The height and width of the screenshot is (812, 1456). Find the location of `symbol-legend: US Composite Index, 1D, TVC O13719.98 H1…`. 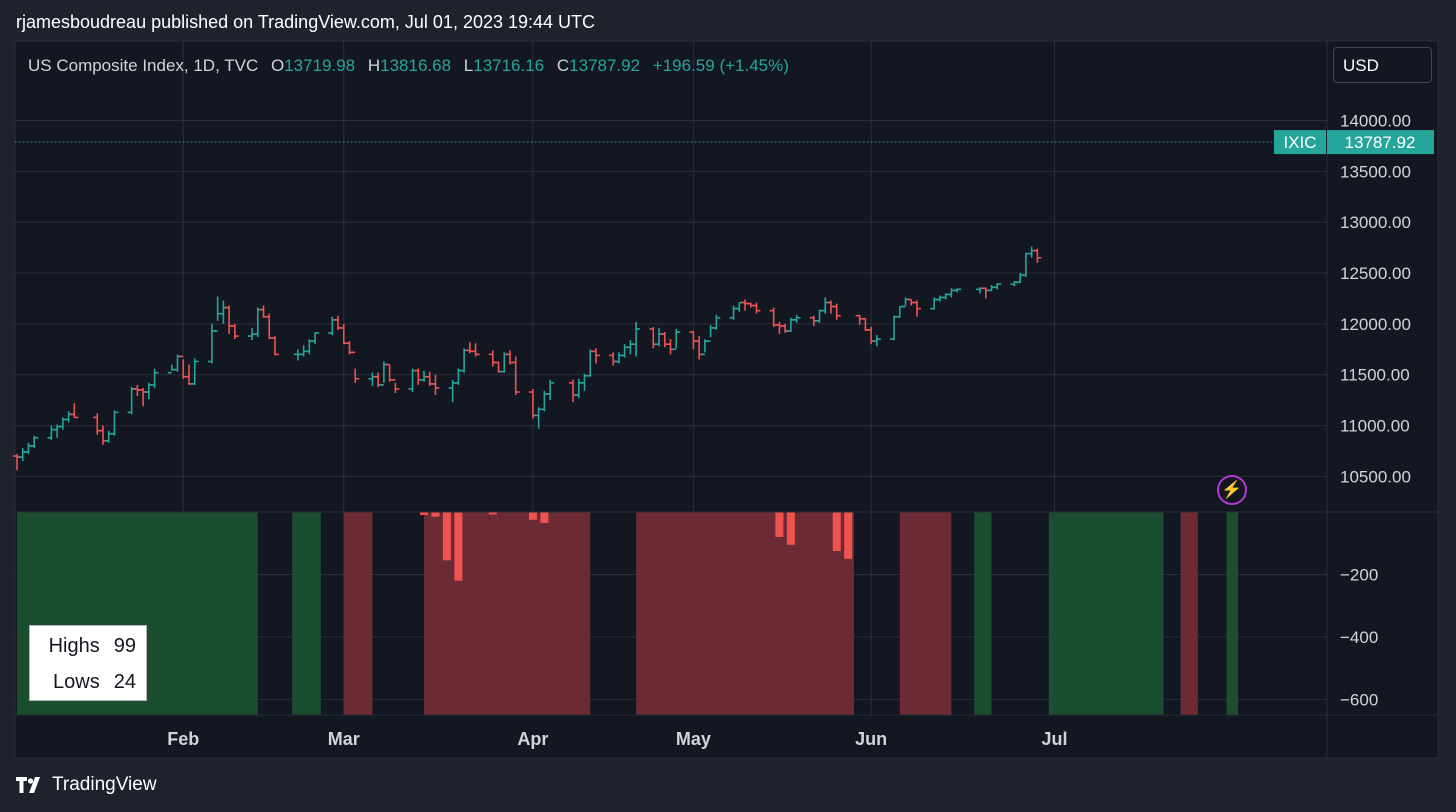

symbol-legend: US Composite Index, 1D, TVC O13719.98 H1… is located at coordinates (408, 66).